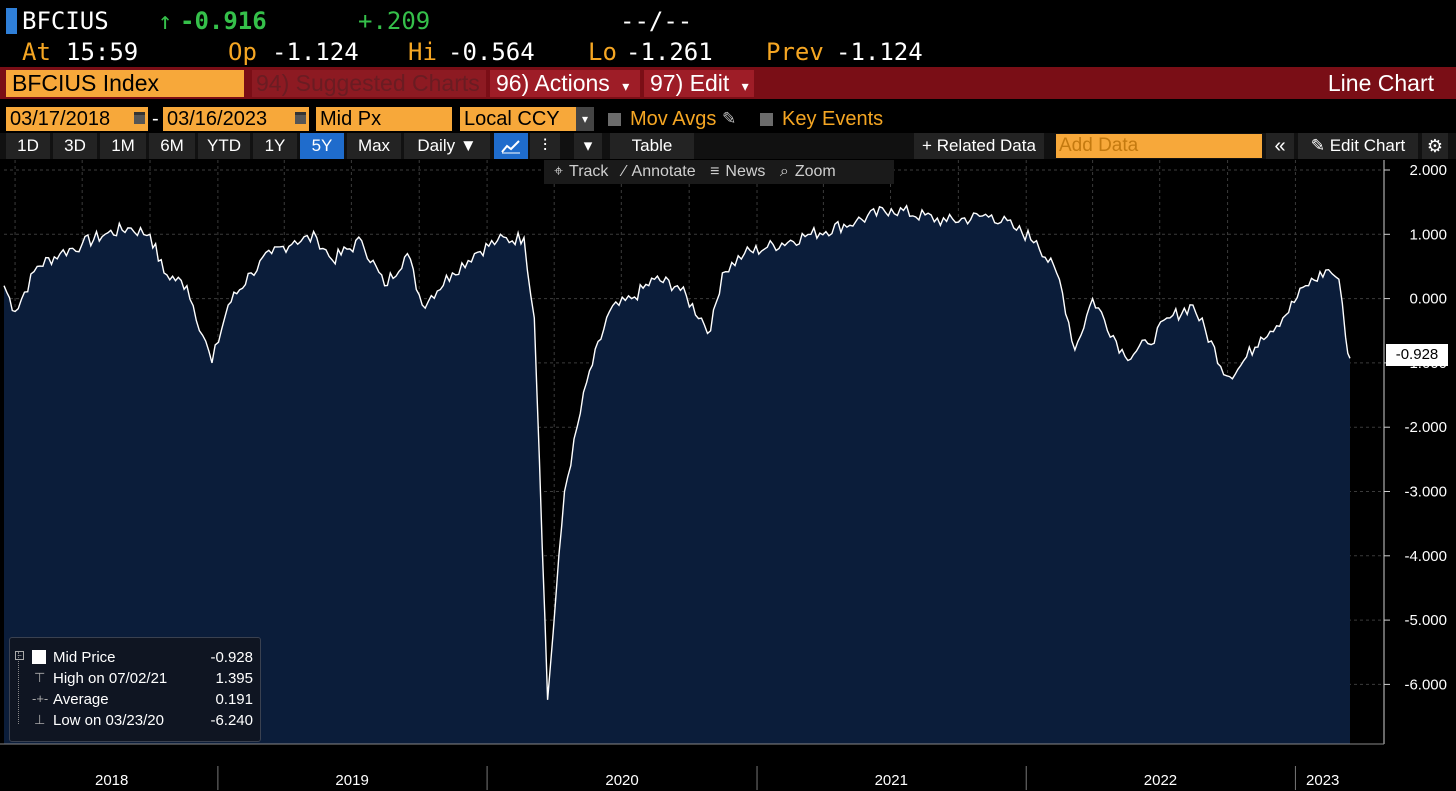 Image resolution: width=1456 pixels, height=791 pixels. I want to click on x-axis: 2018 2019 2020 2021 2022 2023, so click(692, 766).